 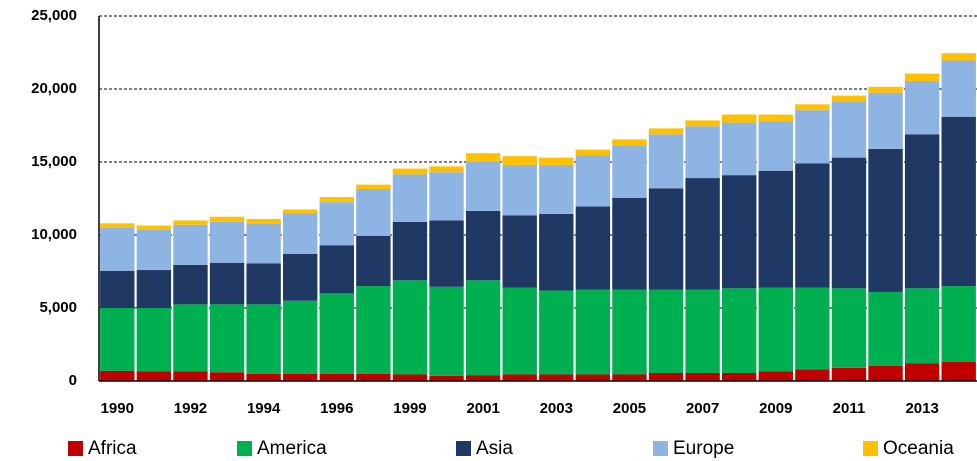 What do you see at coordinates (849, 408) in the screenshot?
I see `x-tick-label: 2011` at bounding box center [849, 408].